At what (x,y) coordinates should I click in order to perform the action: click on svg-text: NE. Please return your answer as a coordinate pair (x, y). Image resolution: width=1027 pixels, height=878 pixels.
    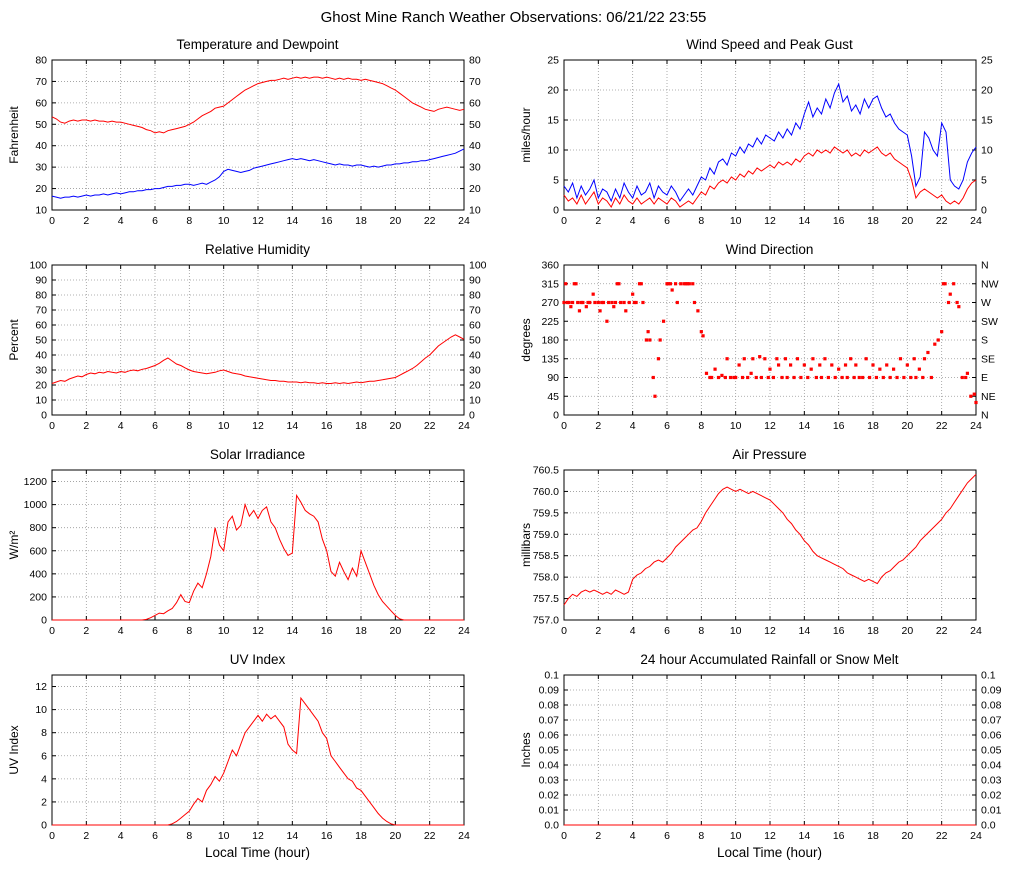
    Looking at the image, I should click on (988, 397).